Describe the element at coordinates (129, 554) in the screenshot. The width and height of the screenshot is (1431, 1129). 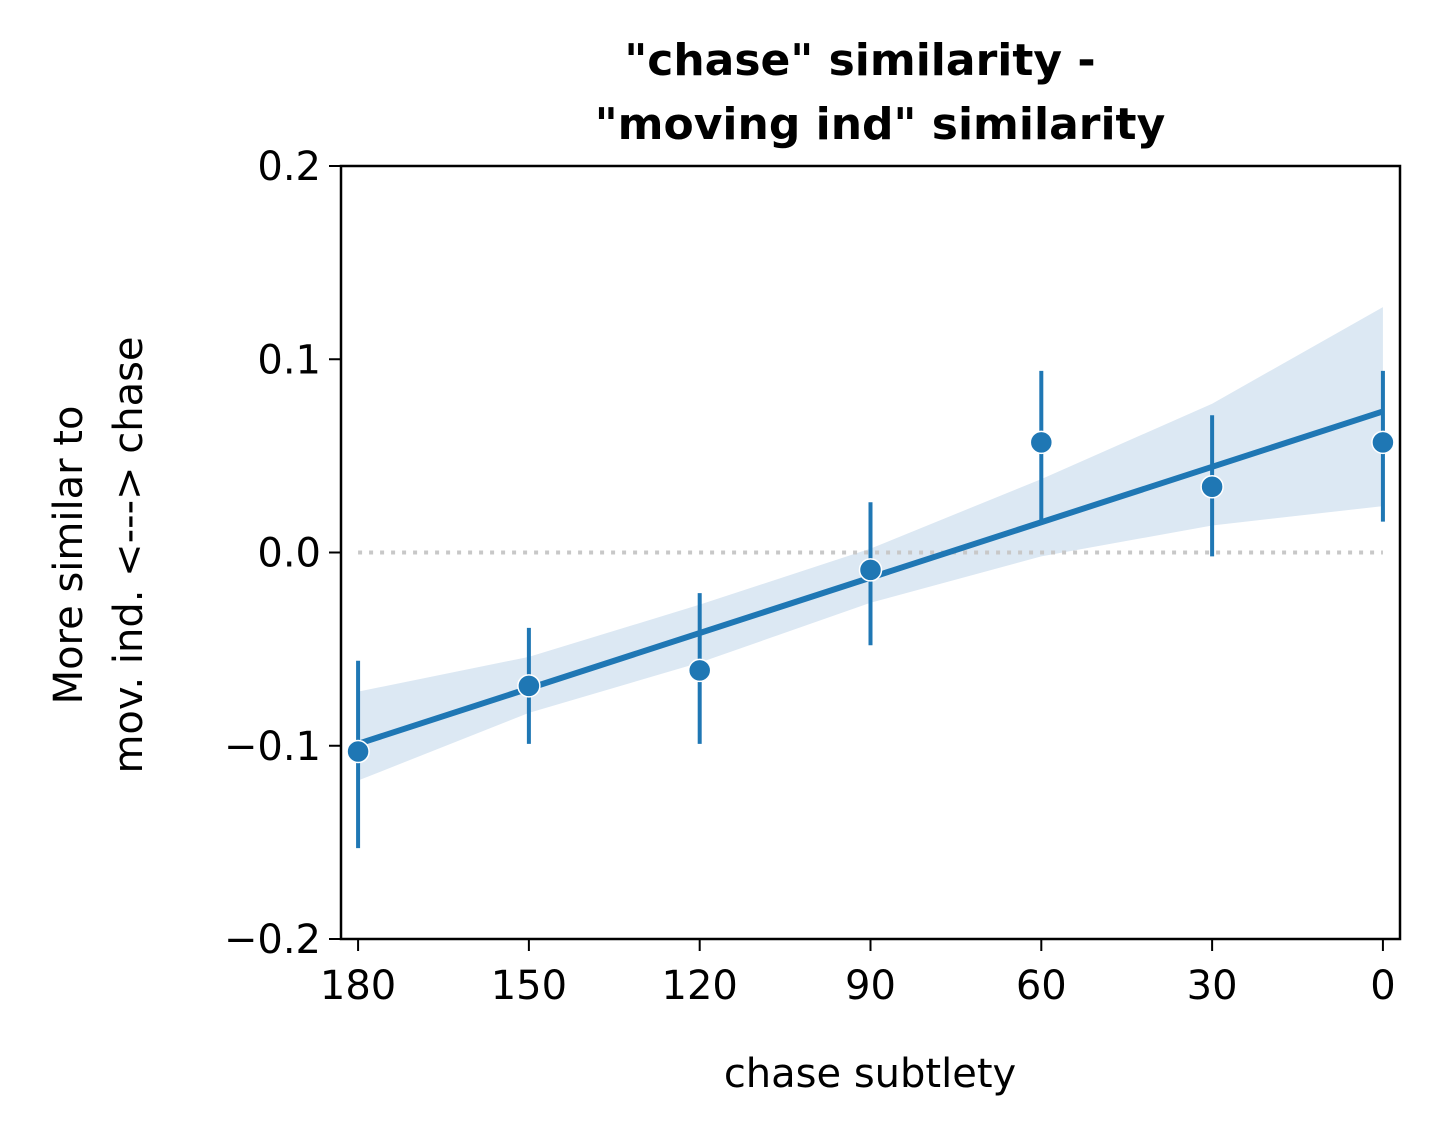
I see `y-axis-label-line-2: mov. ind. <---> chase` at that location.